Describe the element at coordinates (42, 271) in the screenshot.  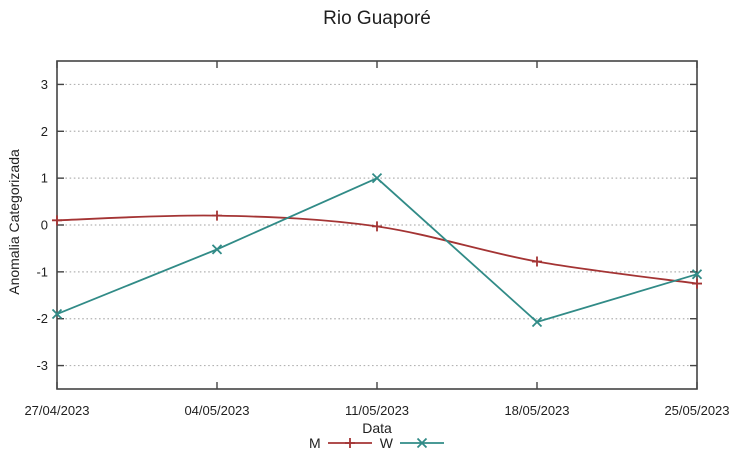
I see `y-tick-label: -1` at that location.